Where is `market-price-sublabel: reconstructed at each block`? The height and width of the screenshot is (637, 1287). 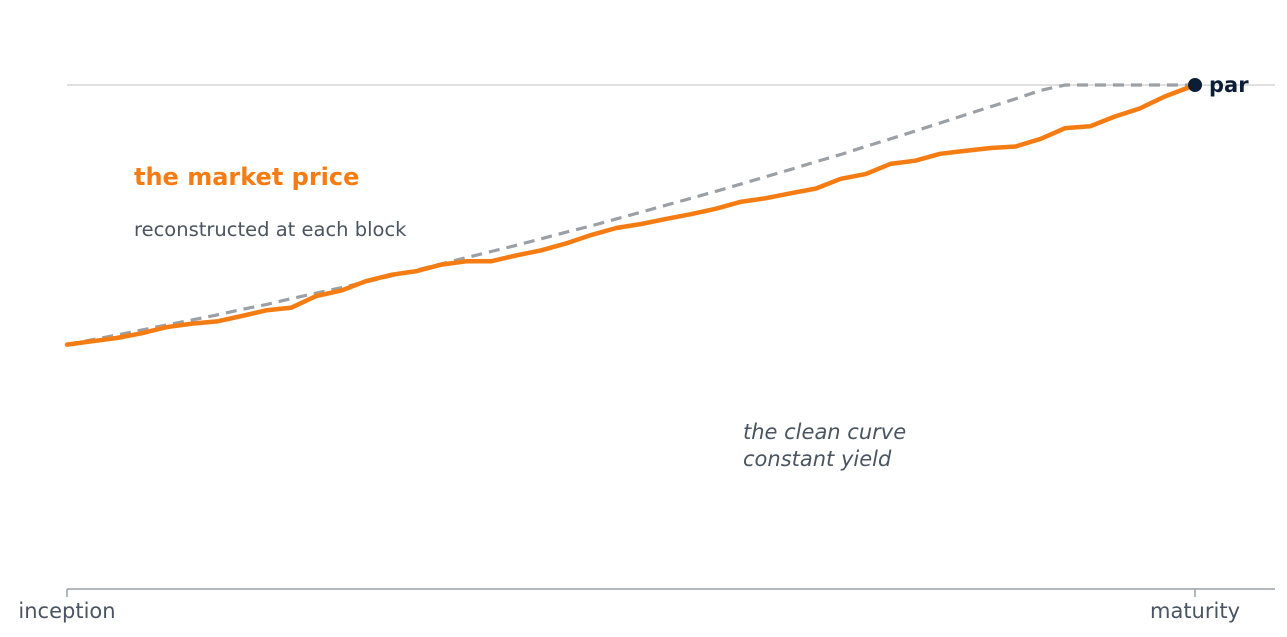
market-price-sublabel: reconstructed at each block is located at coordinates (270, 229).